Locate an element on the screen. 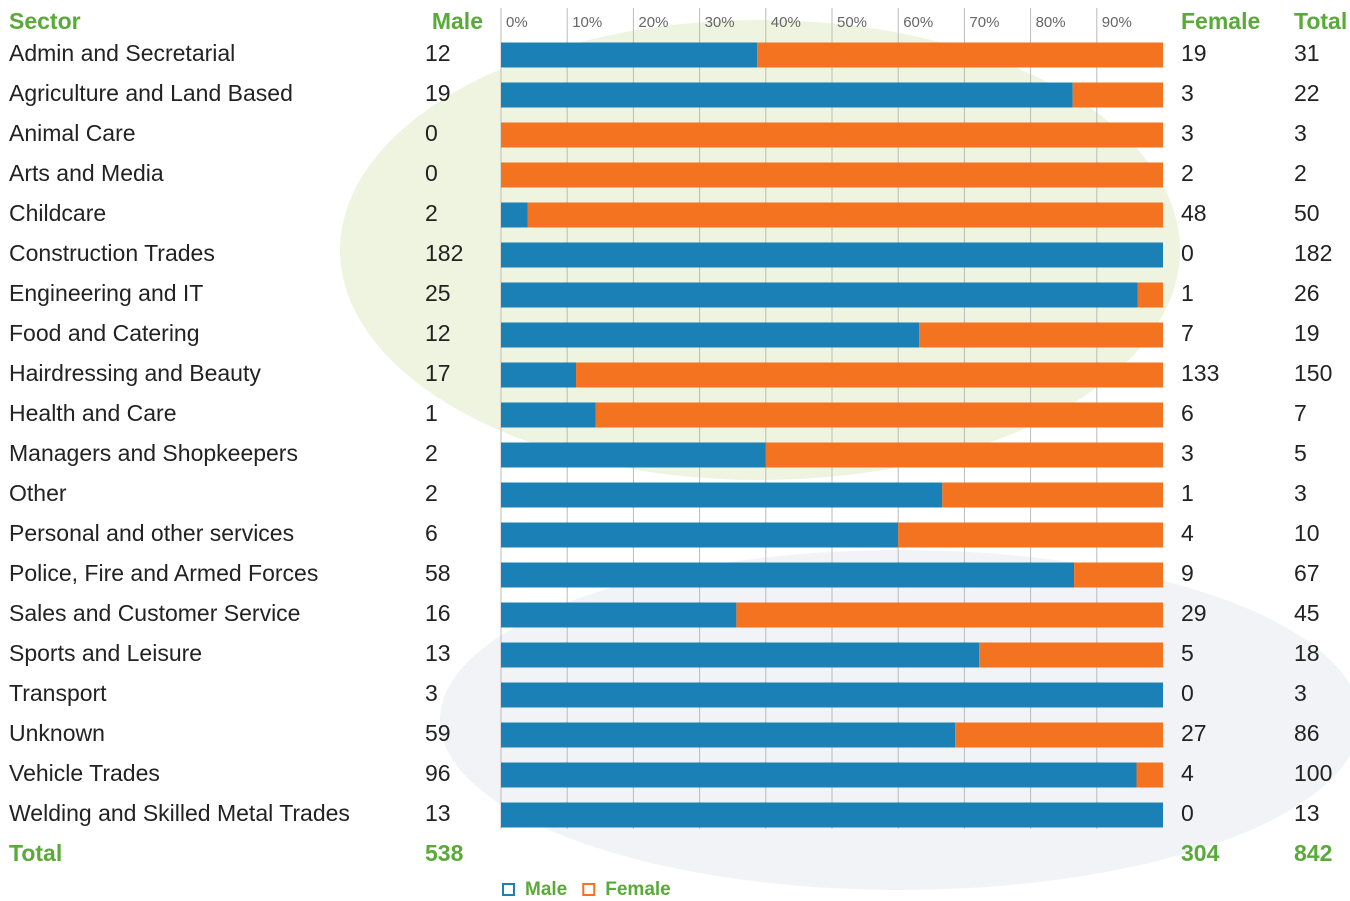  total-count: 45 is located at coordinates (1307, 613).